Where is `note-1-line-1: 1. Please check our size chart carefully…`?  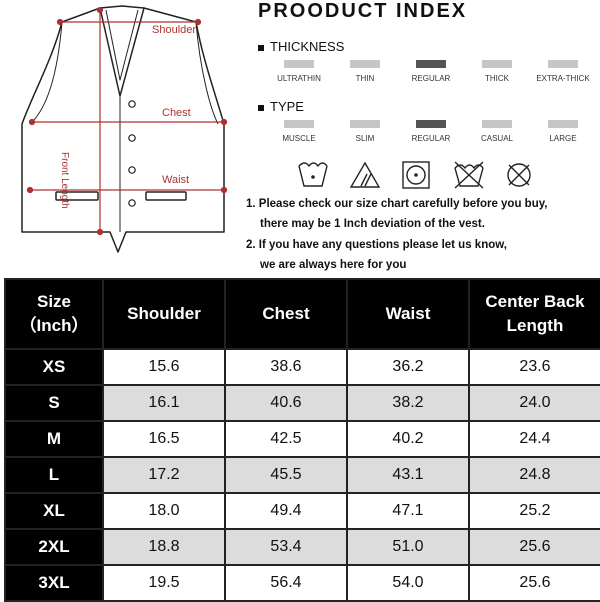
note-1-line-1: 1. Please check our size chart carefully… is located at coordinates (397, 204).